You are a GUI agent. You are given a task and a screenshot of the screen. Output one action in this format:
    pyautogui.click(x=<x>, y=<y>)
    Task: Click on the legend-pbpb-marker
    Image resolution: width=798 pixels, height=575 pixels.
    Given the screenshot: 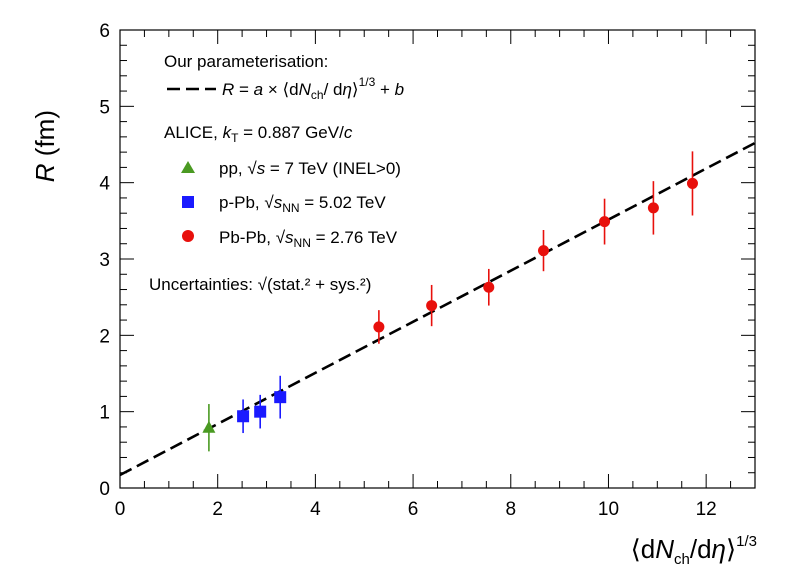 What is the action you would take?
    pyautogui.click(x=188, y=236)
    